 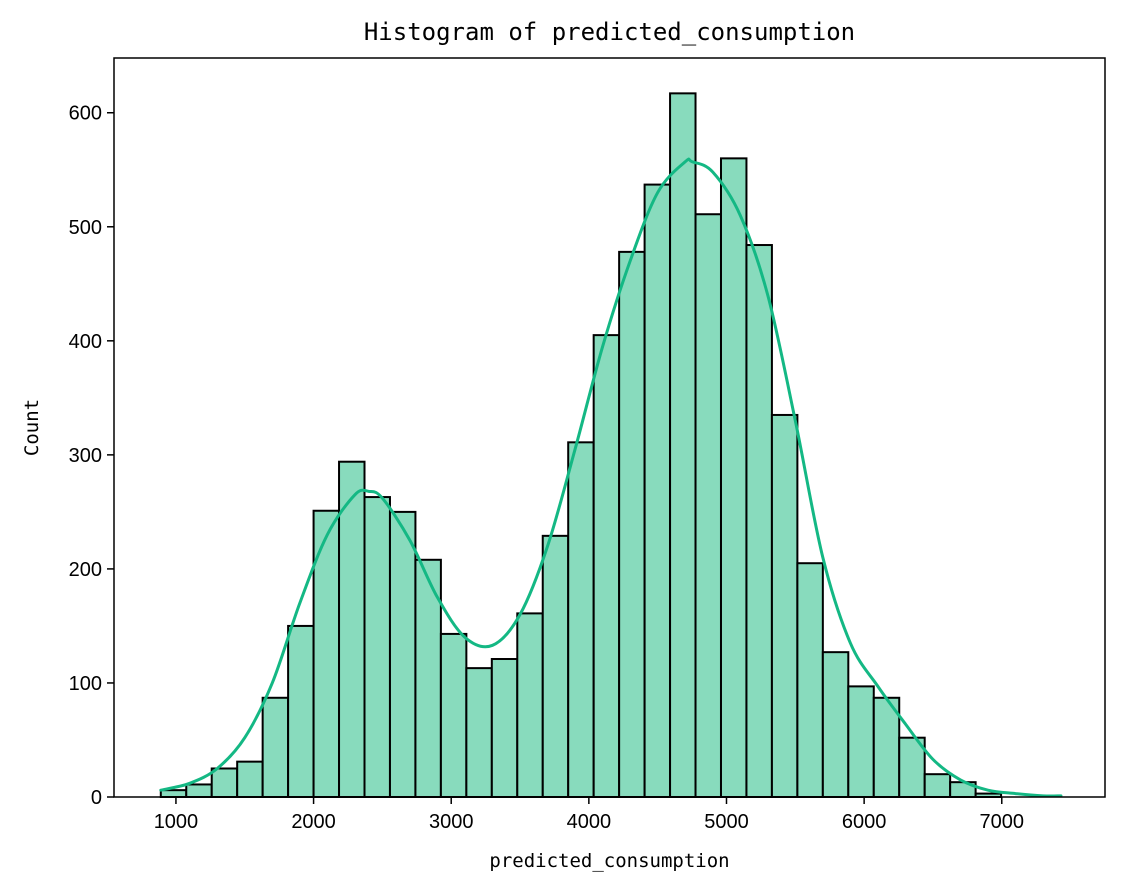 I want to click on x-tick-label: 5000, so click(x=726, y=822).